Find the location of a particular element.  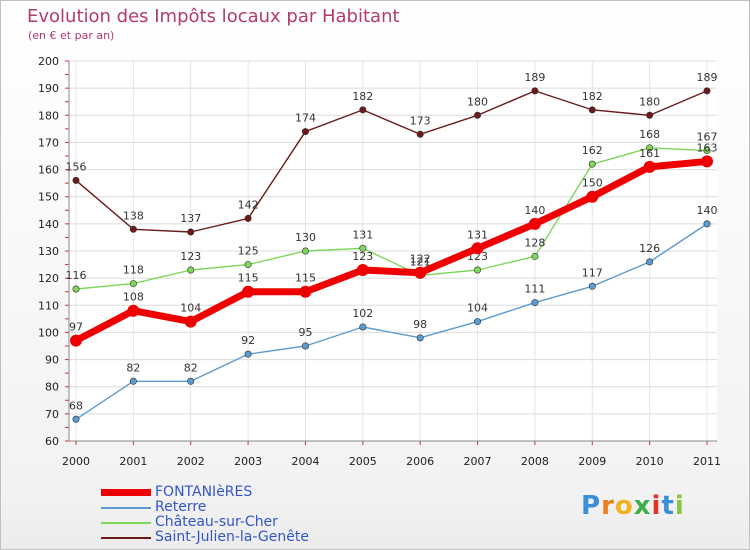

data-label: 168 is located at coordinates (649, 134).